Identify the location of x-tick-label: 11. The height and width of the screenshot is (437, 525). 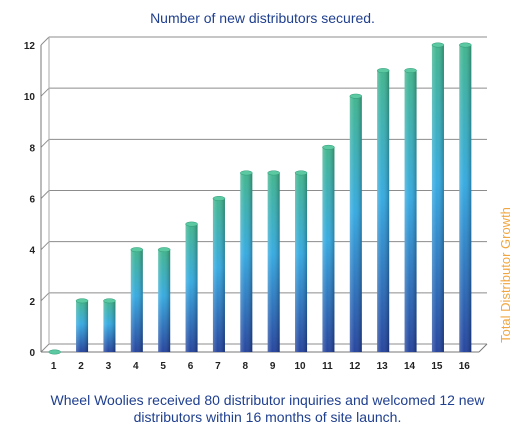
(327, 366).